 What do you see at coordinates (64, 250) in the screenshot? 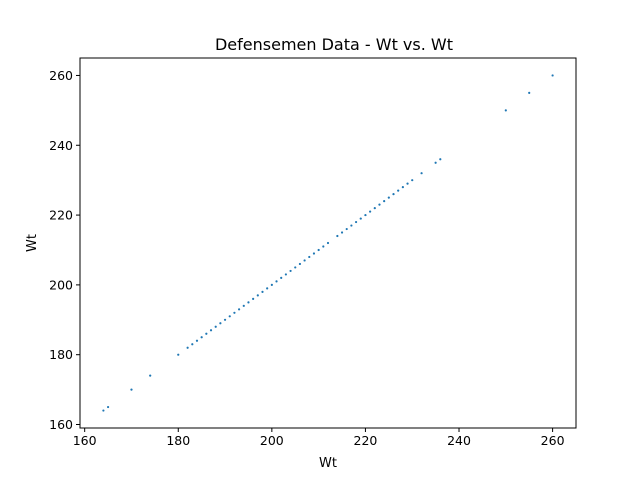
I see `y-axis-ticks: 160 180 200 220 240 260` at bounding box center [64, 250].